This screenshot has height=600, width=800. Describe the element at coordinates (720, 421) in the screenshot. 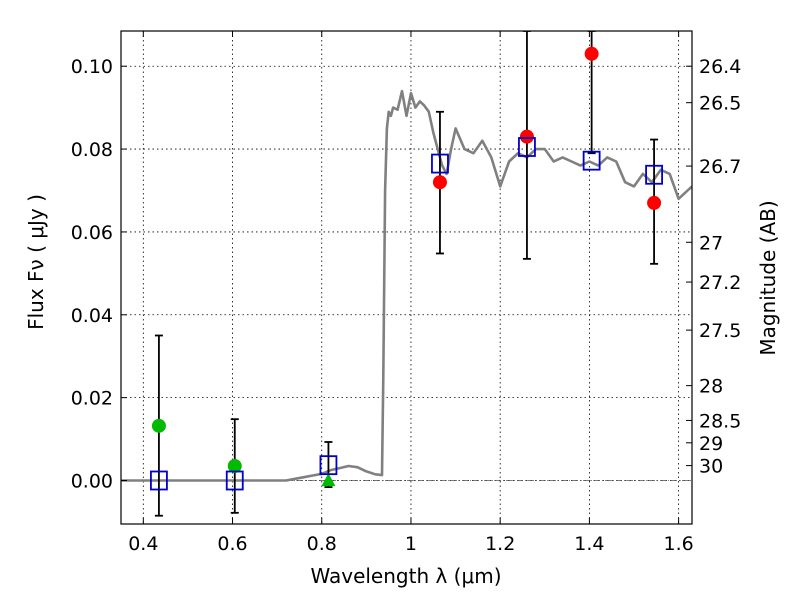

I see `y2-tick-label: 28.5` at that location.